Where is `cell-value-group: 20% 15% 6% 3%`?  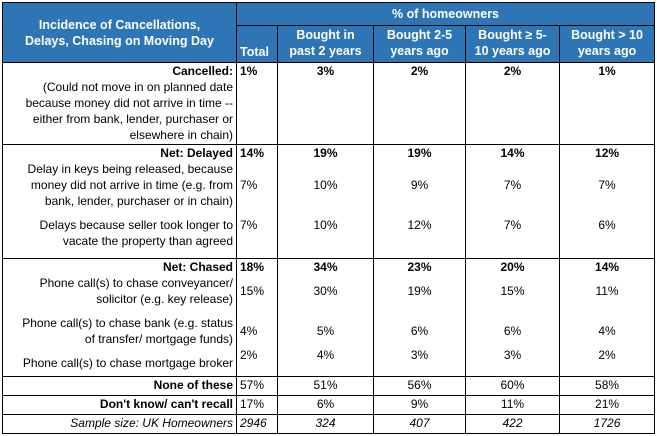 cell-value-group: 20% 15% 6% 3% is located at coordinates (512, 317).